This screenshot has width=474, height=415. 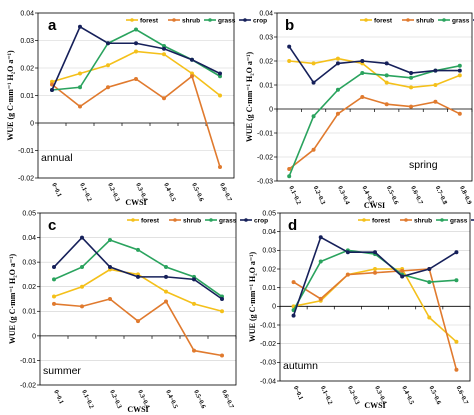 What do you see at coordinates (56, 190) in the screenshot?
I see `x-tick-label: 0~0.1` at bounding box center [56, 190].